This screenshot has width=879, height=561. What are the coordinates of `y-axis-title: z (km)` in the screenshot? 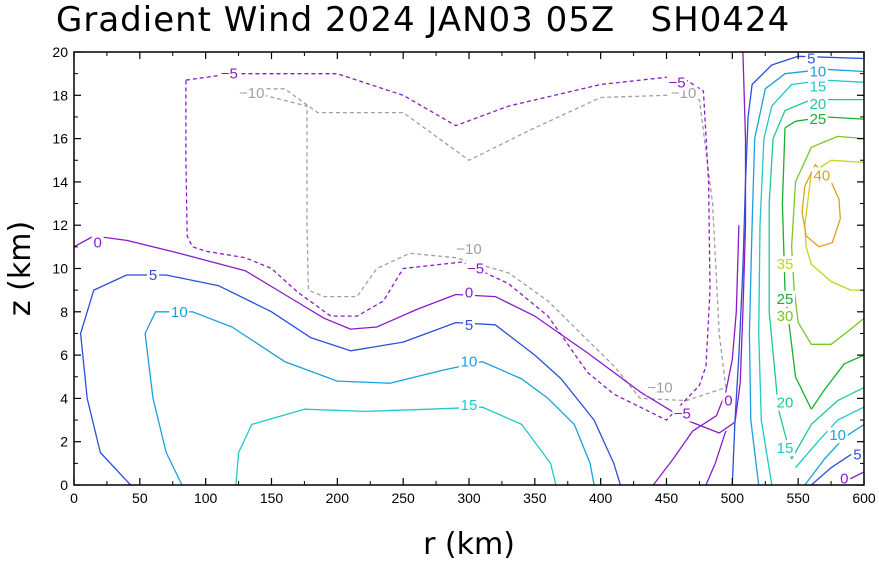 It's located at (20, 268).